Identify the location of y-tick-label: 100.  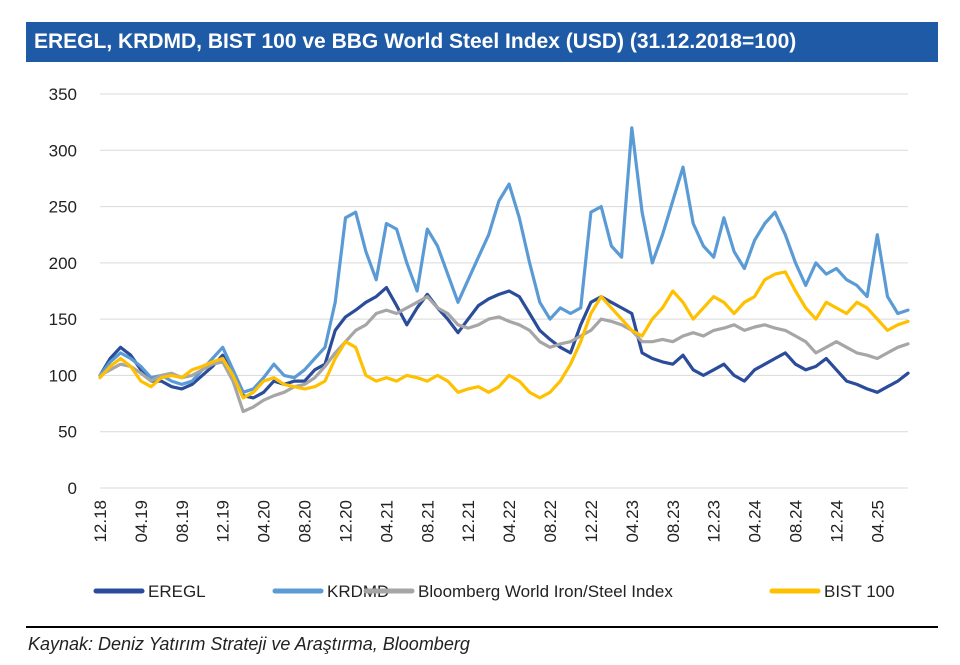
(63, 375).